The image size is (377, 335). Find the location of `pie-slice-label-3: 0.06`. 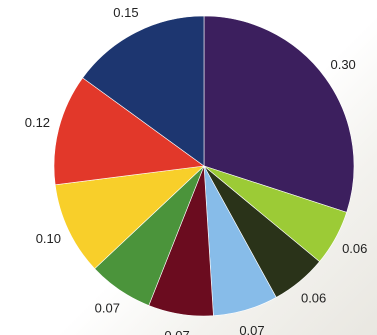

pie-slice-label-3: 0.06 is located at coordinates (313, 298).